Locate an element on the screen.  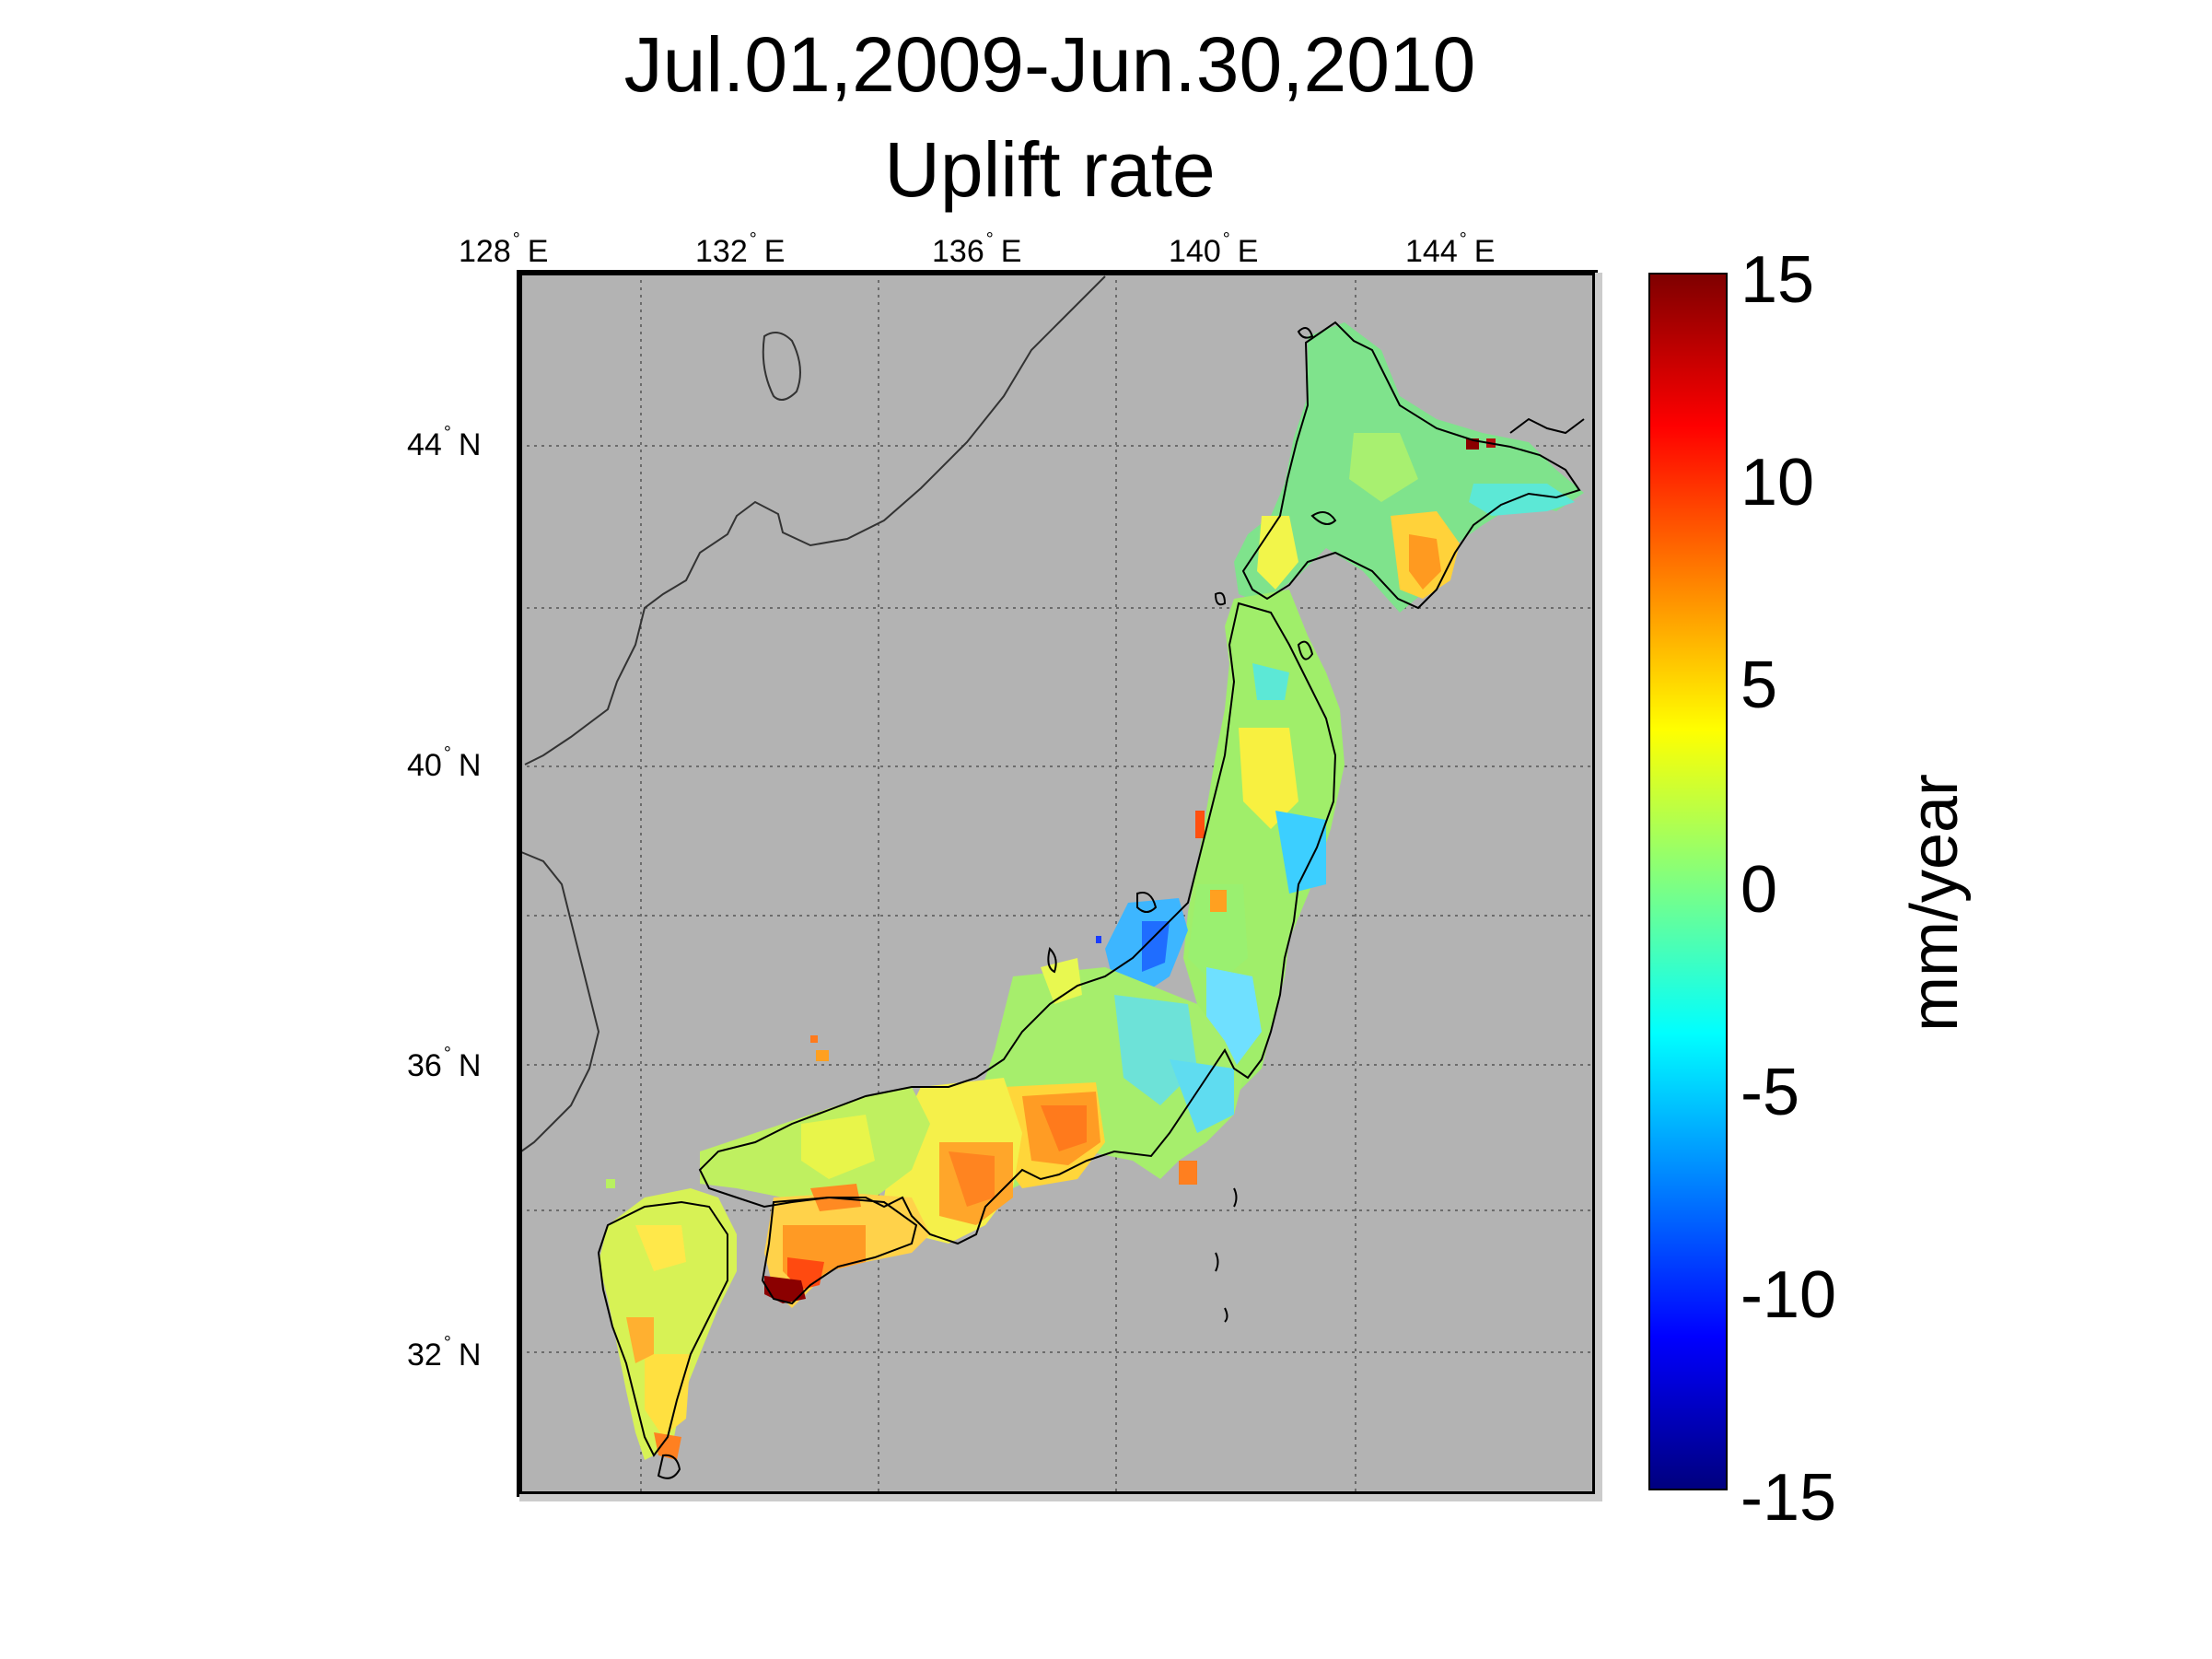
colorbar-tick-5: 5 is located at coordinates (1759, 685).